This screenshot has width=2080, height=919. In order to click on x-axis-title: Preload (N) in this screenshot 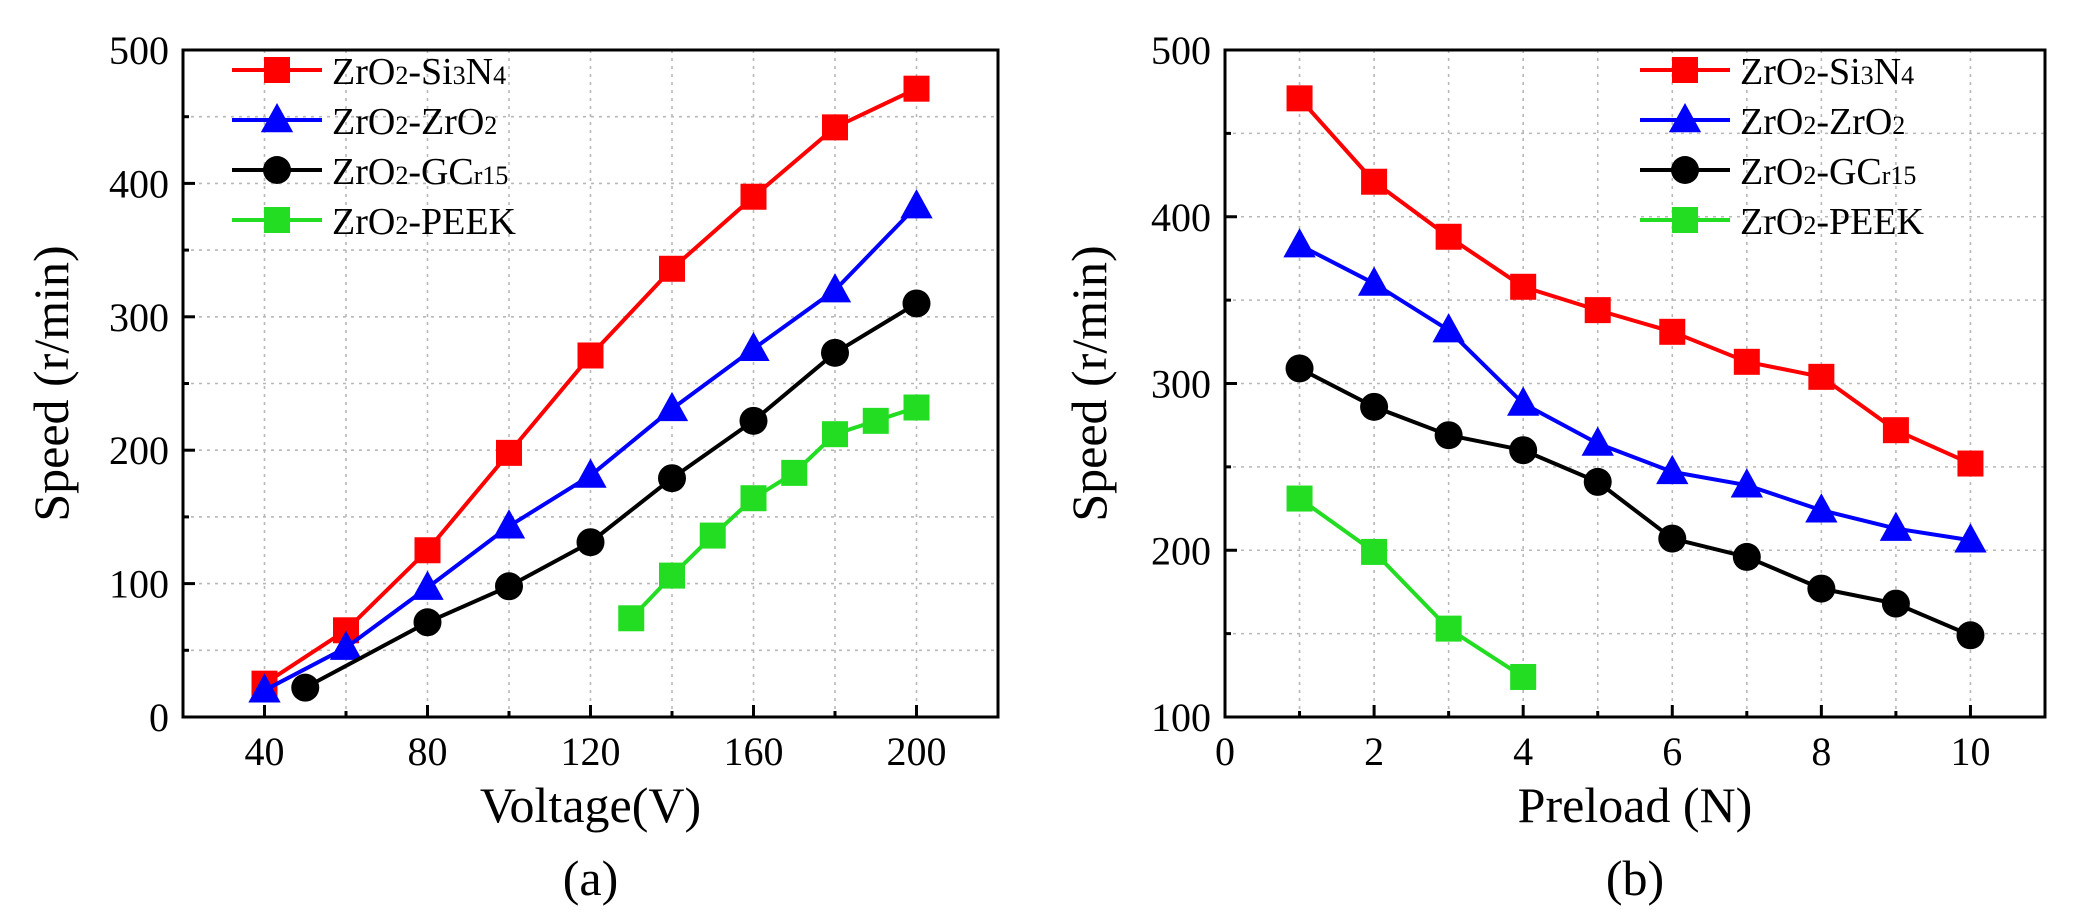, I will do `click(1635, 805)`.